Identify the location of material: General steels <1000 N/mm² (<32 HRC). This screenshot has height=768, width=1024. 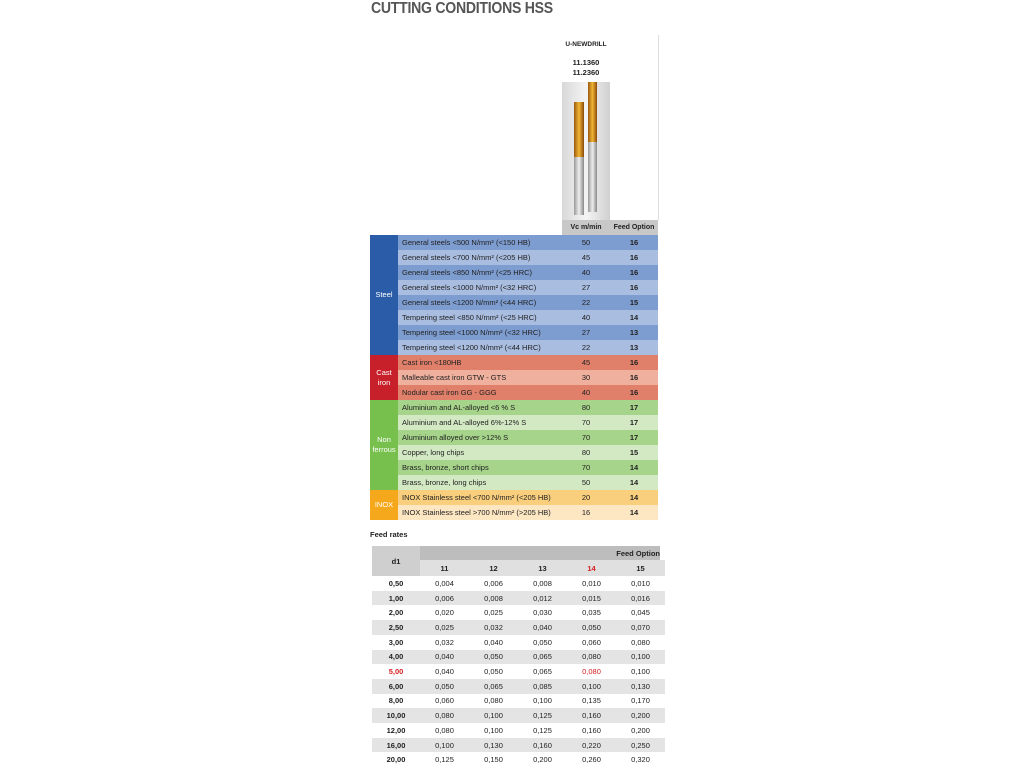
(480, 287).